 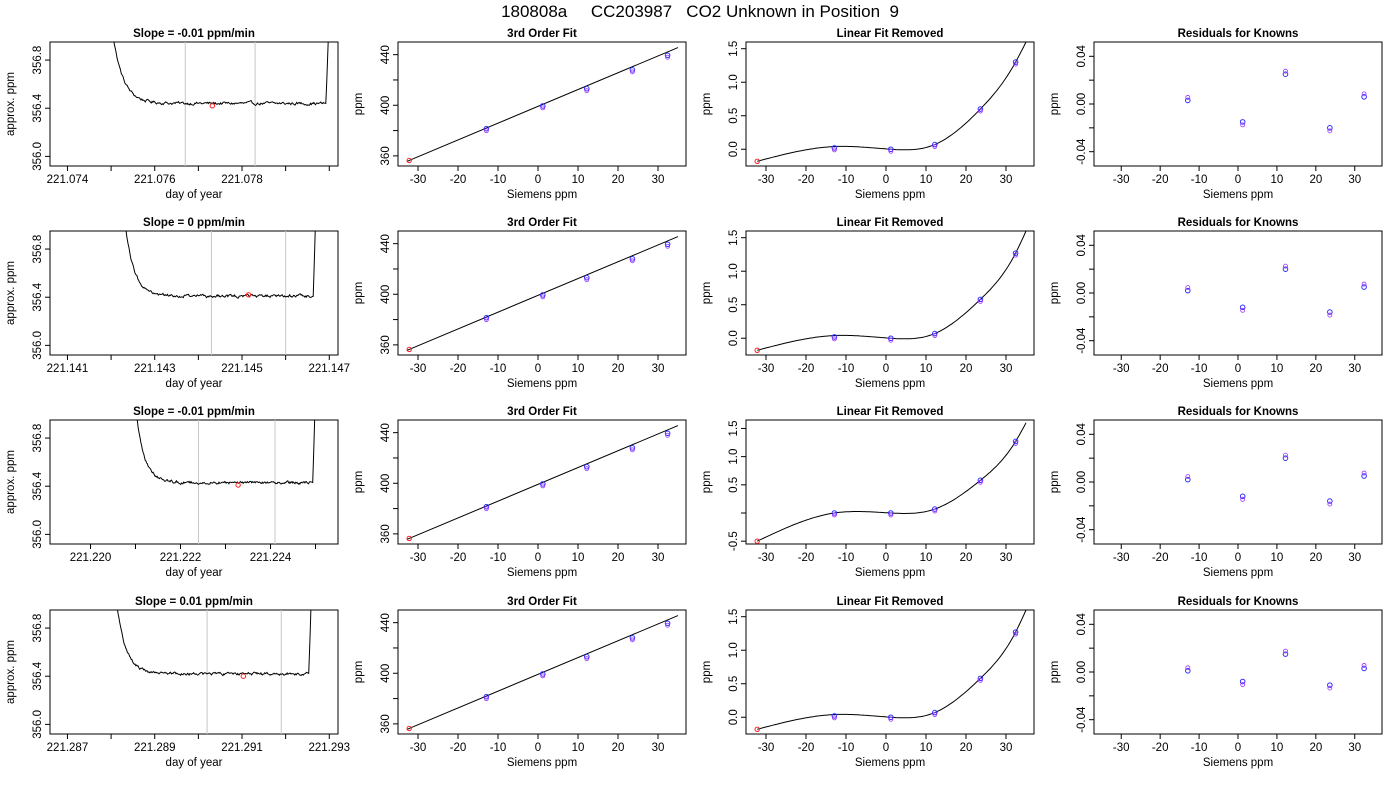 What do you see at coordinates (766, 558) in the screenshot?
I see `x-tick-label: -30` at bounding box center [766, 558].